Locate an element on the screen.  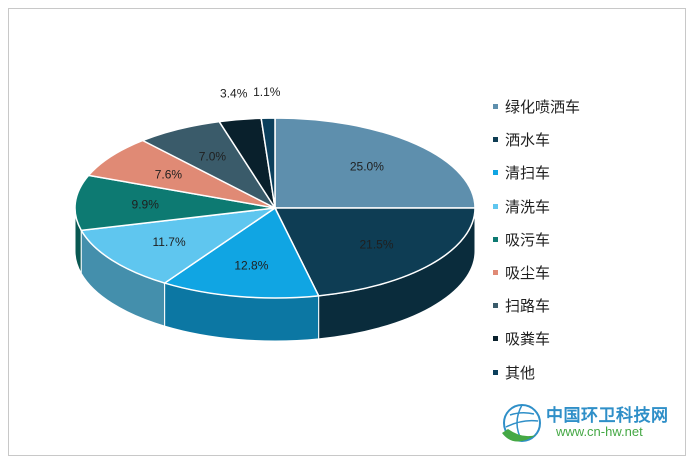
data-label-3: 11.7% is located at coordinates (169, 242).